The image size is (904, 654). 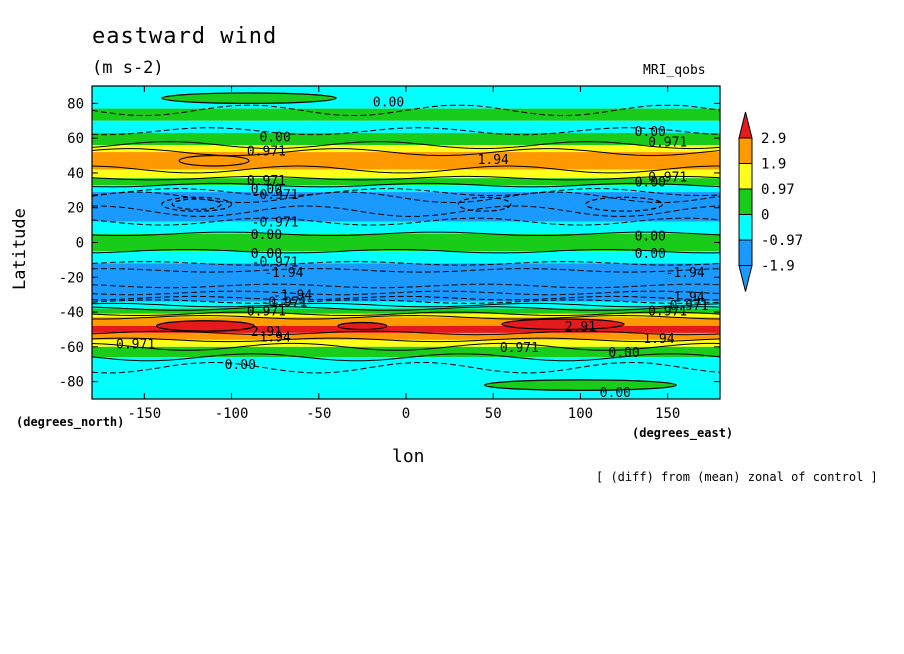 I want to click on y-tick-label-7: -60, so click(x=71, y=348).